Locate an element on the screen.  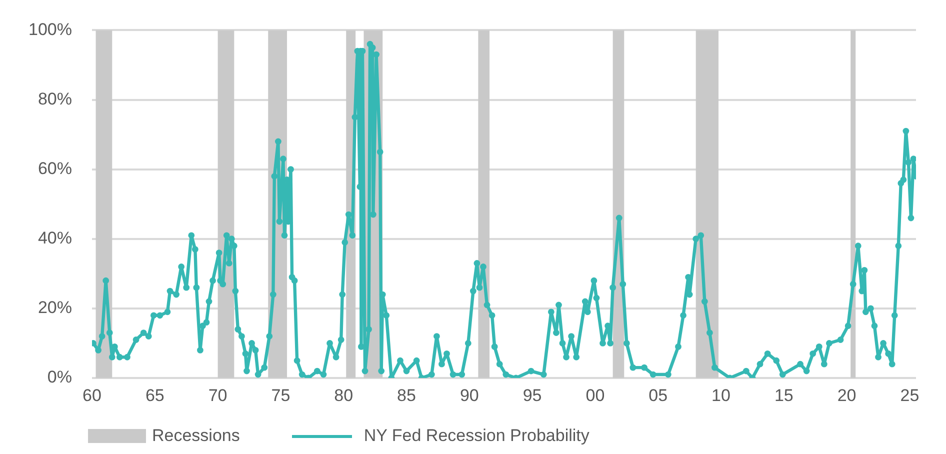
x-tick-label: 75 is located at coordinates (280, 395).